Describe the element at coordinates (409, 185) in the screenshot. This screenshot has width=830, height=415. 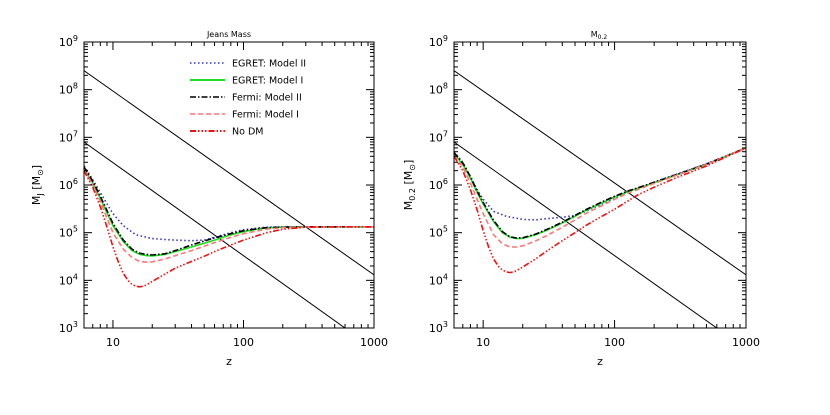
I see `y-axis-label: M0.2 [M⊙]` at that location.